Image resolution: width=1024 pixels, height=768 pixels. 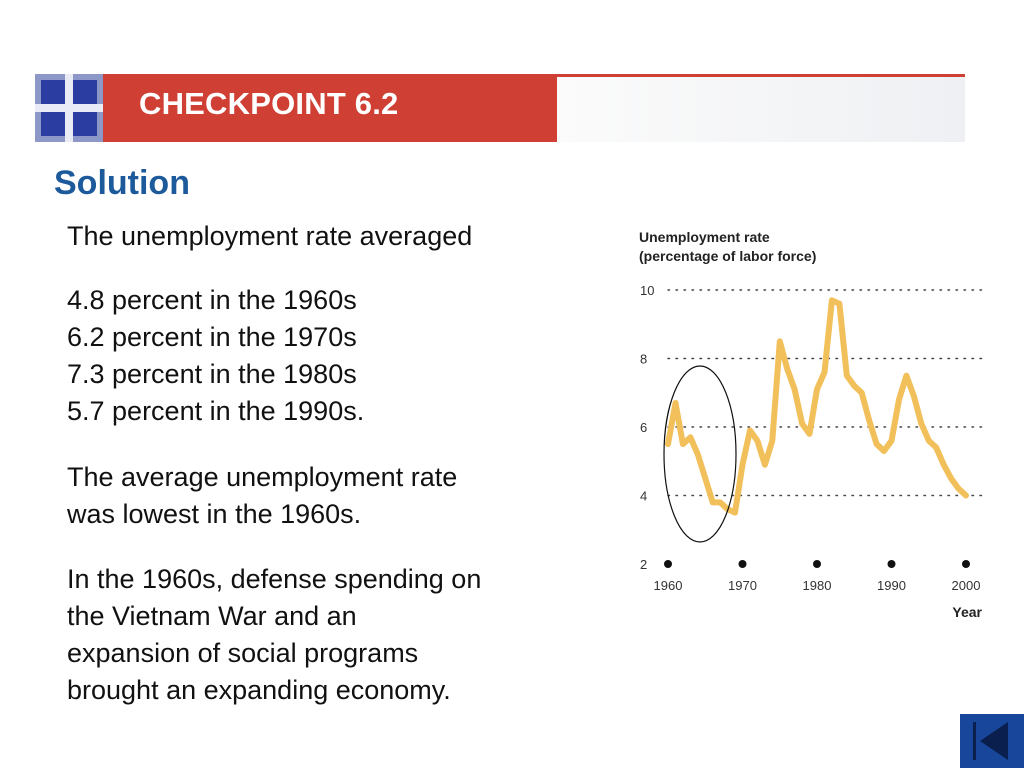 I want to click on text-line: 4.8 percent in the 1960s, so click(x=212, y=300).